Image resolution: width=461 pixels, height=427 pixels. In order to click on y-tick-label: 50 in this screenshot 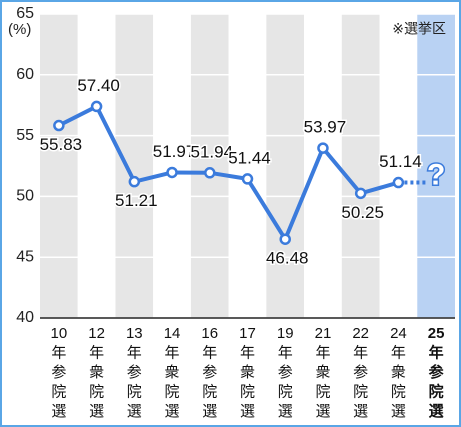, I will do `click(25, 196)`.